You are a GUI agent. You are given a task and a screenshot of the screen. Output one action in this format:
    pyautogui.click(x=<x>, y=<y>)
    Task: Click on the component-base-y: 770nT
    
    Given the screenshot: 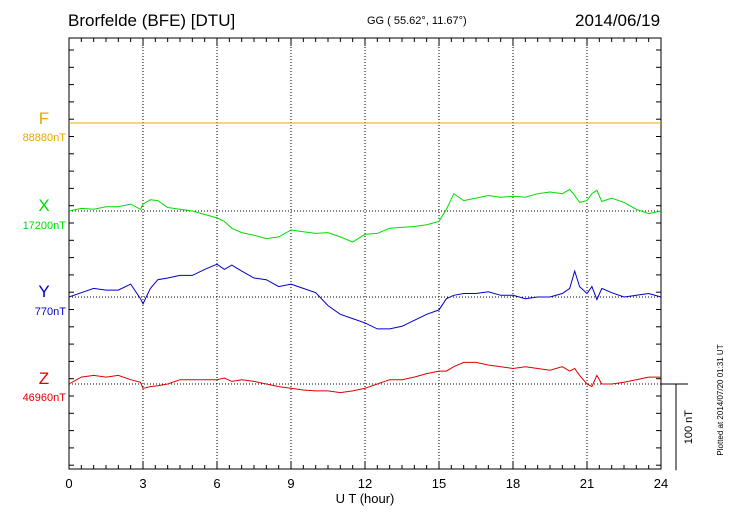 What is the action you would take?
    pyautogui.click(x=50, y=312)
    